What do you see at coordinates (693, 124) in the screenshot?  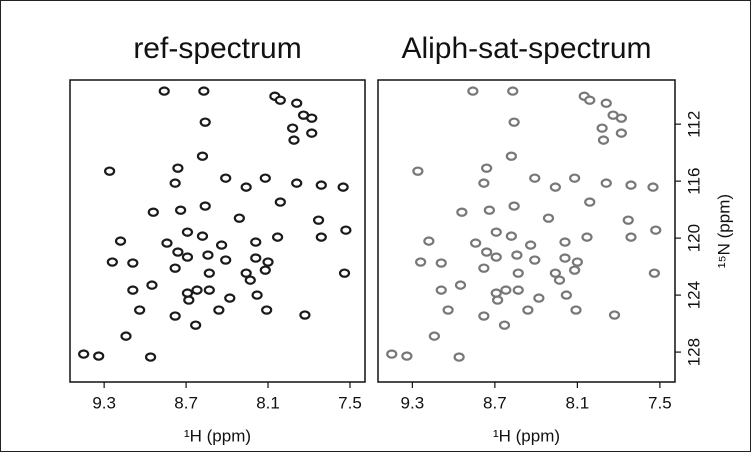 I see `y-tick-label: 112` at bounding box center [693, 124].